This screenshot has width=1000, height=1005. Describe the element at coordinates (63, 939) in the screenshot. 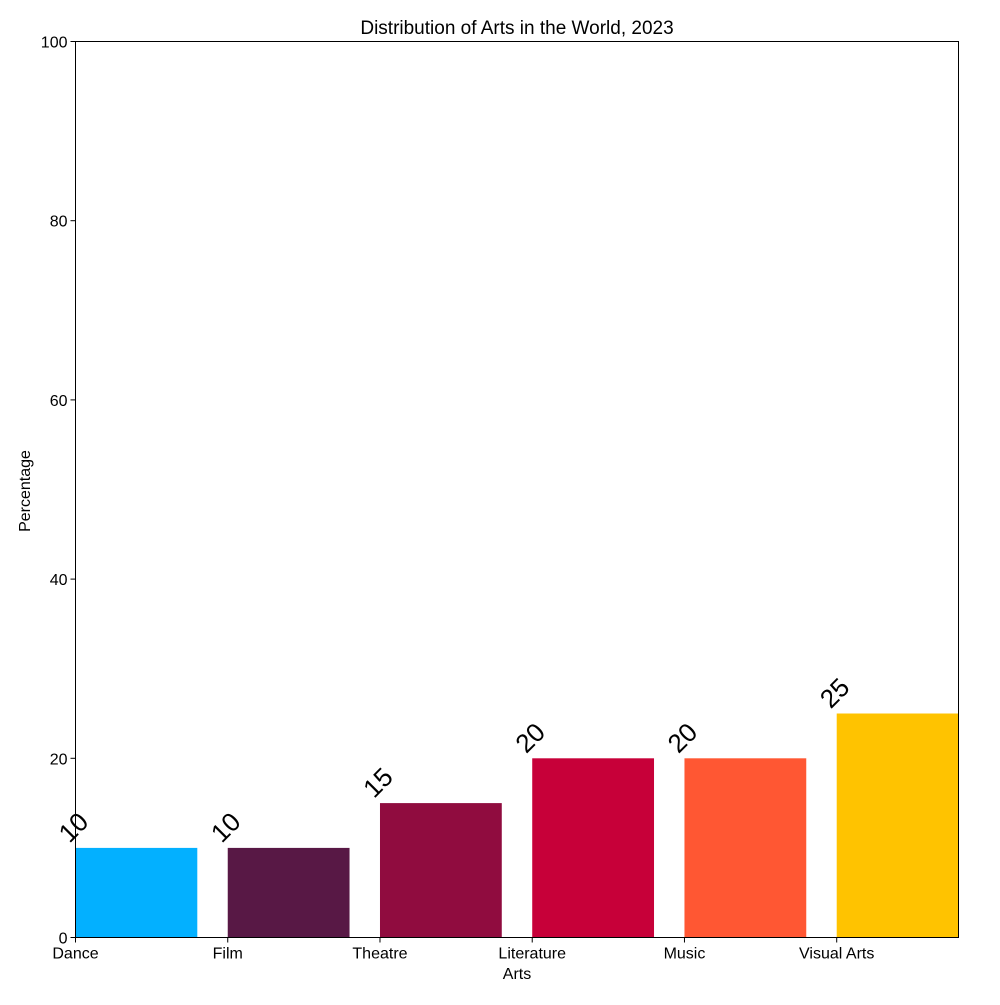

I see `y-tick-label: 0` at that location.